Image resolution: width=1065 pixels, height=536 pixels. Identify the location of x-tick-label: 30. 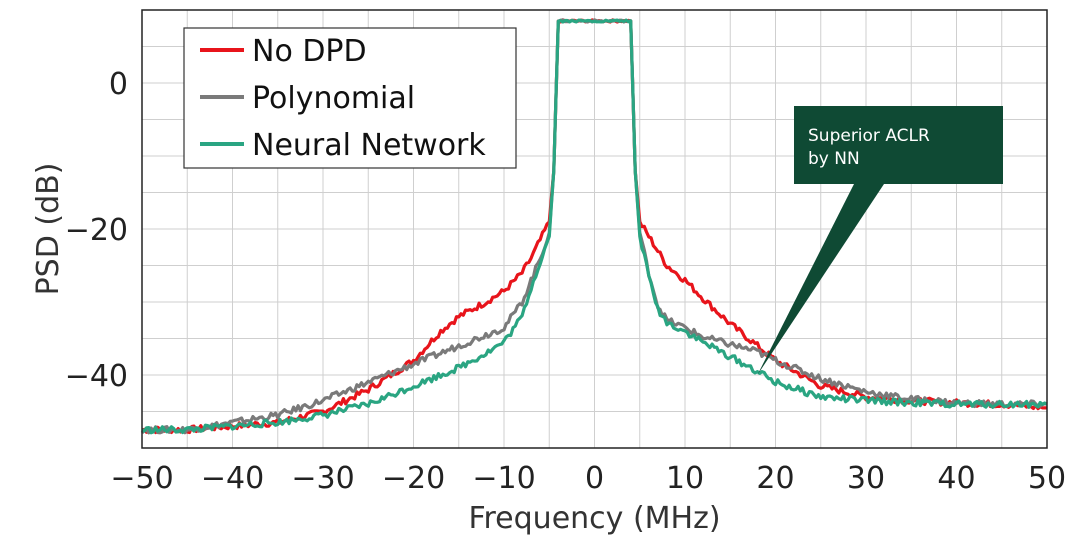
(866, 478).